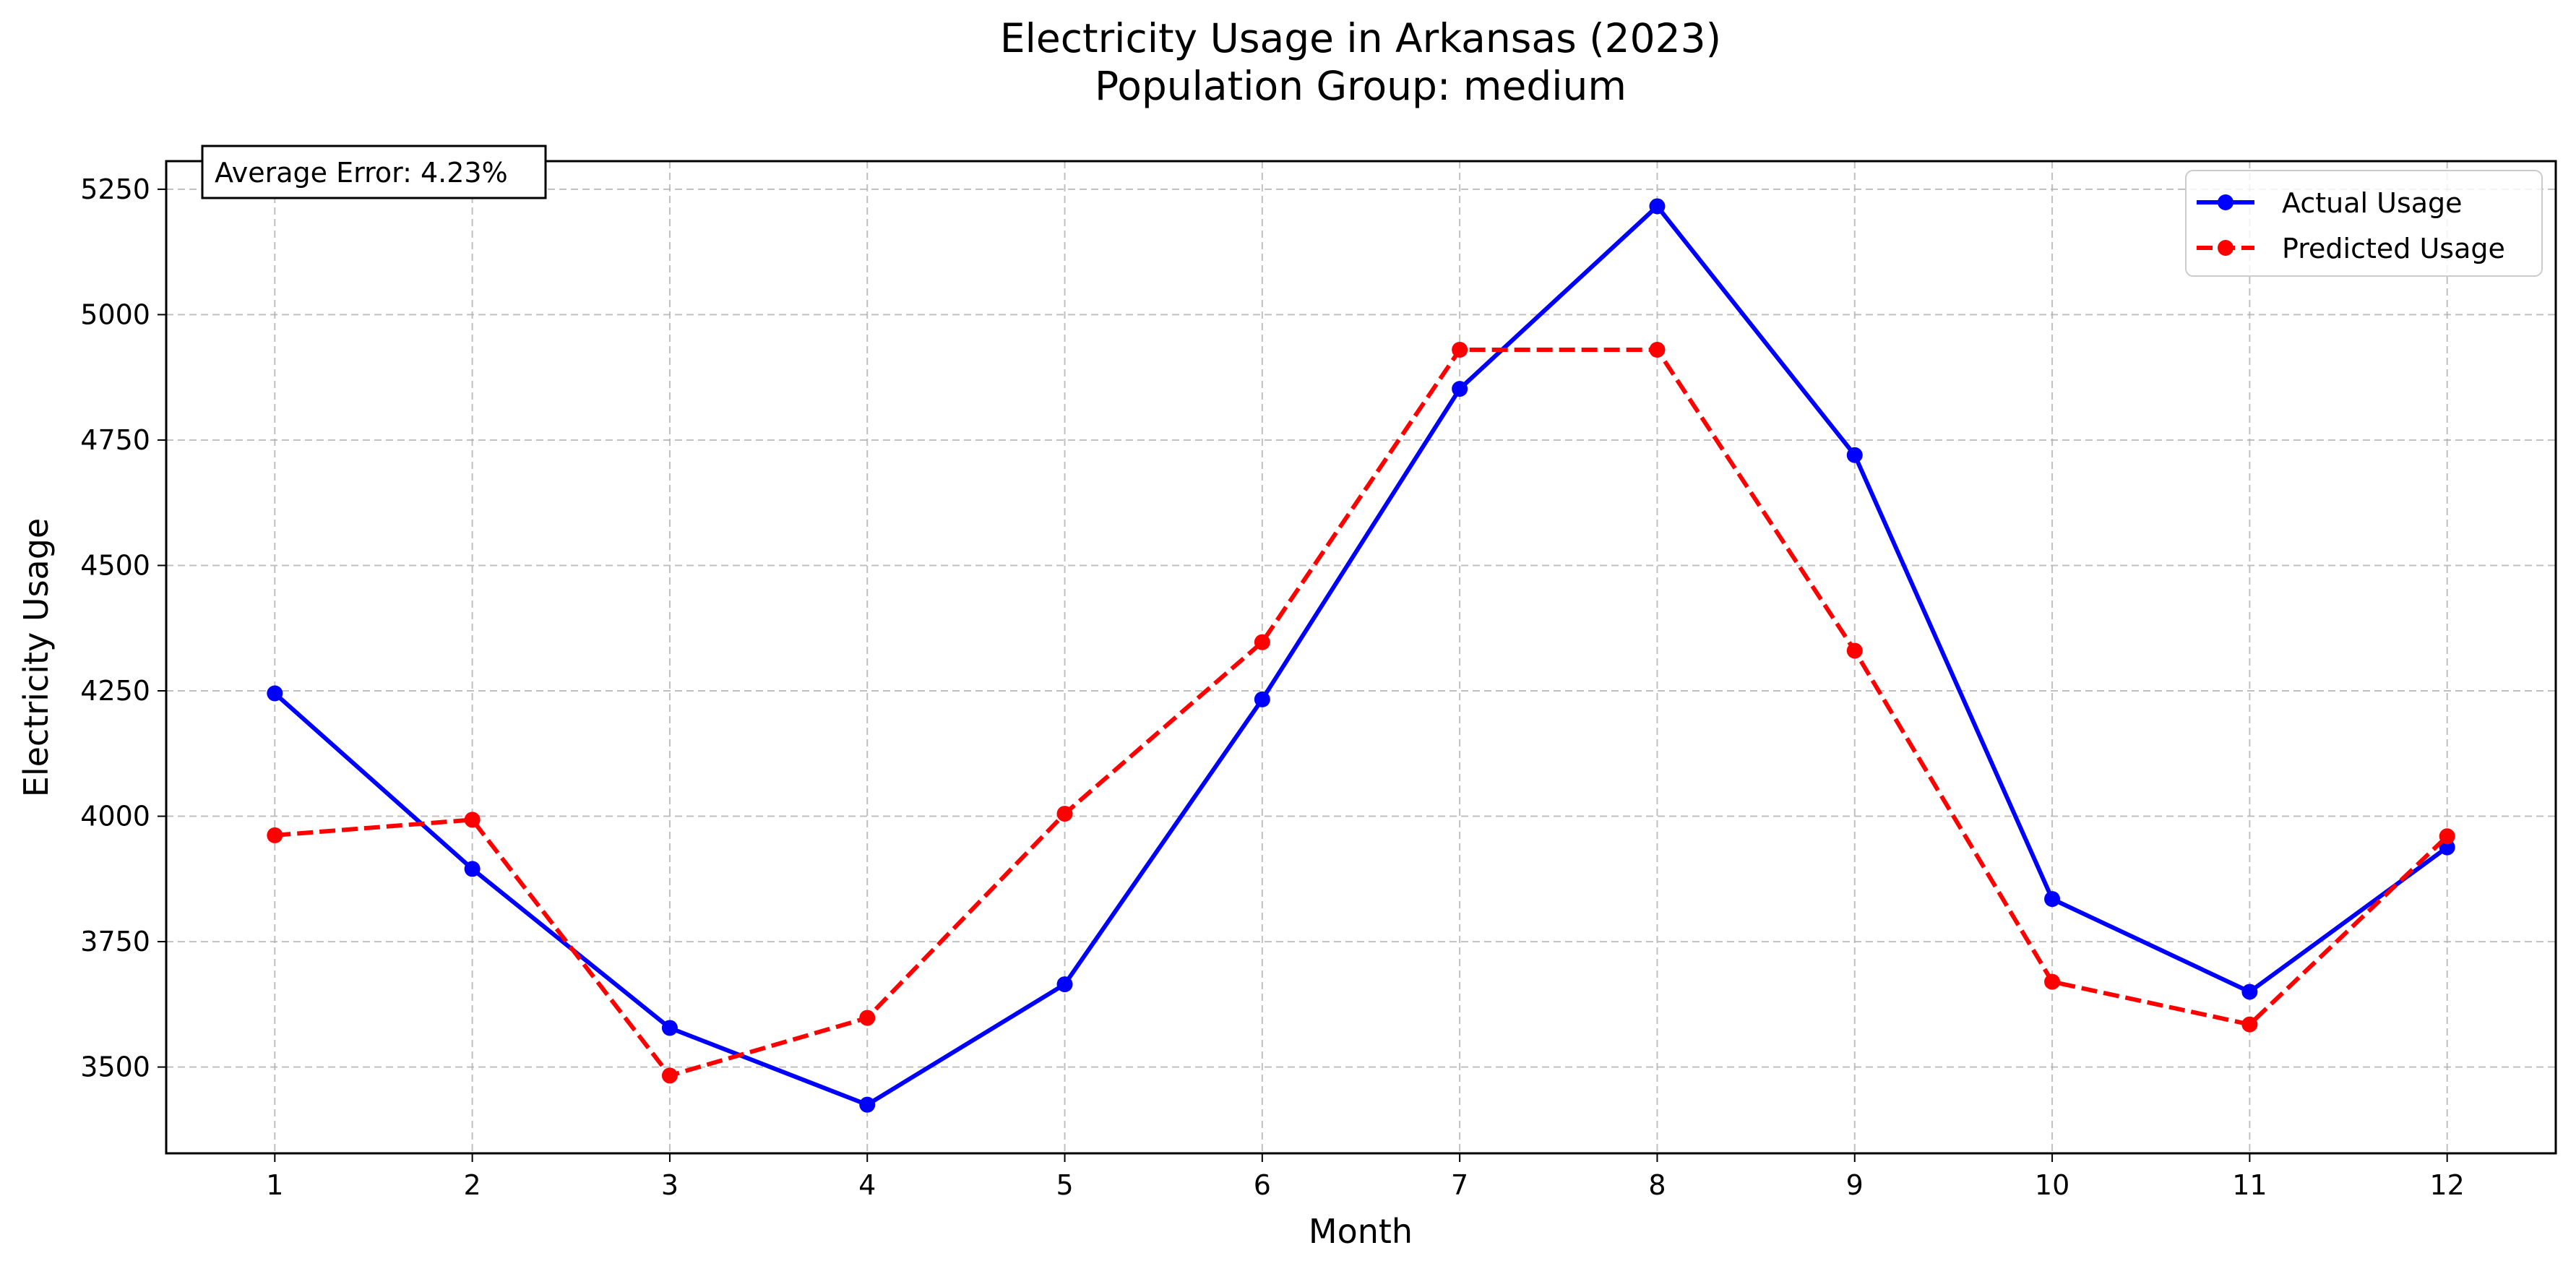 The width and height of the screenshot is (2576, 1274). What do you see at coordinates (1262, 1185) in the screenshot?
I see `x-tick-label: 6` at bounding box center [1262, 1185].